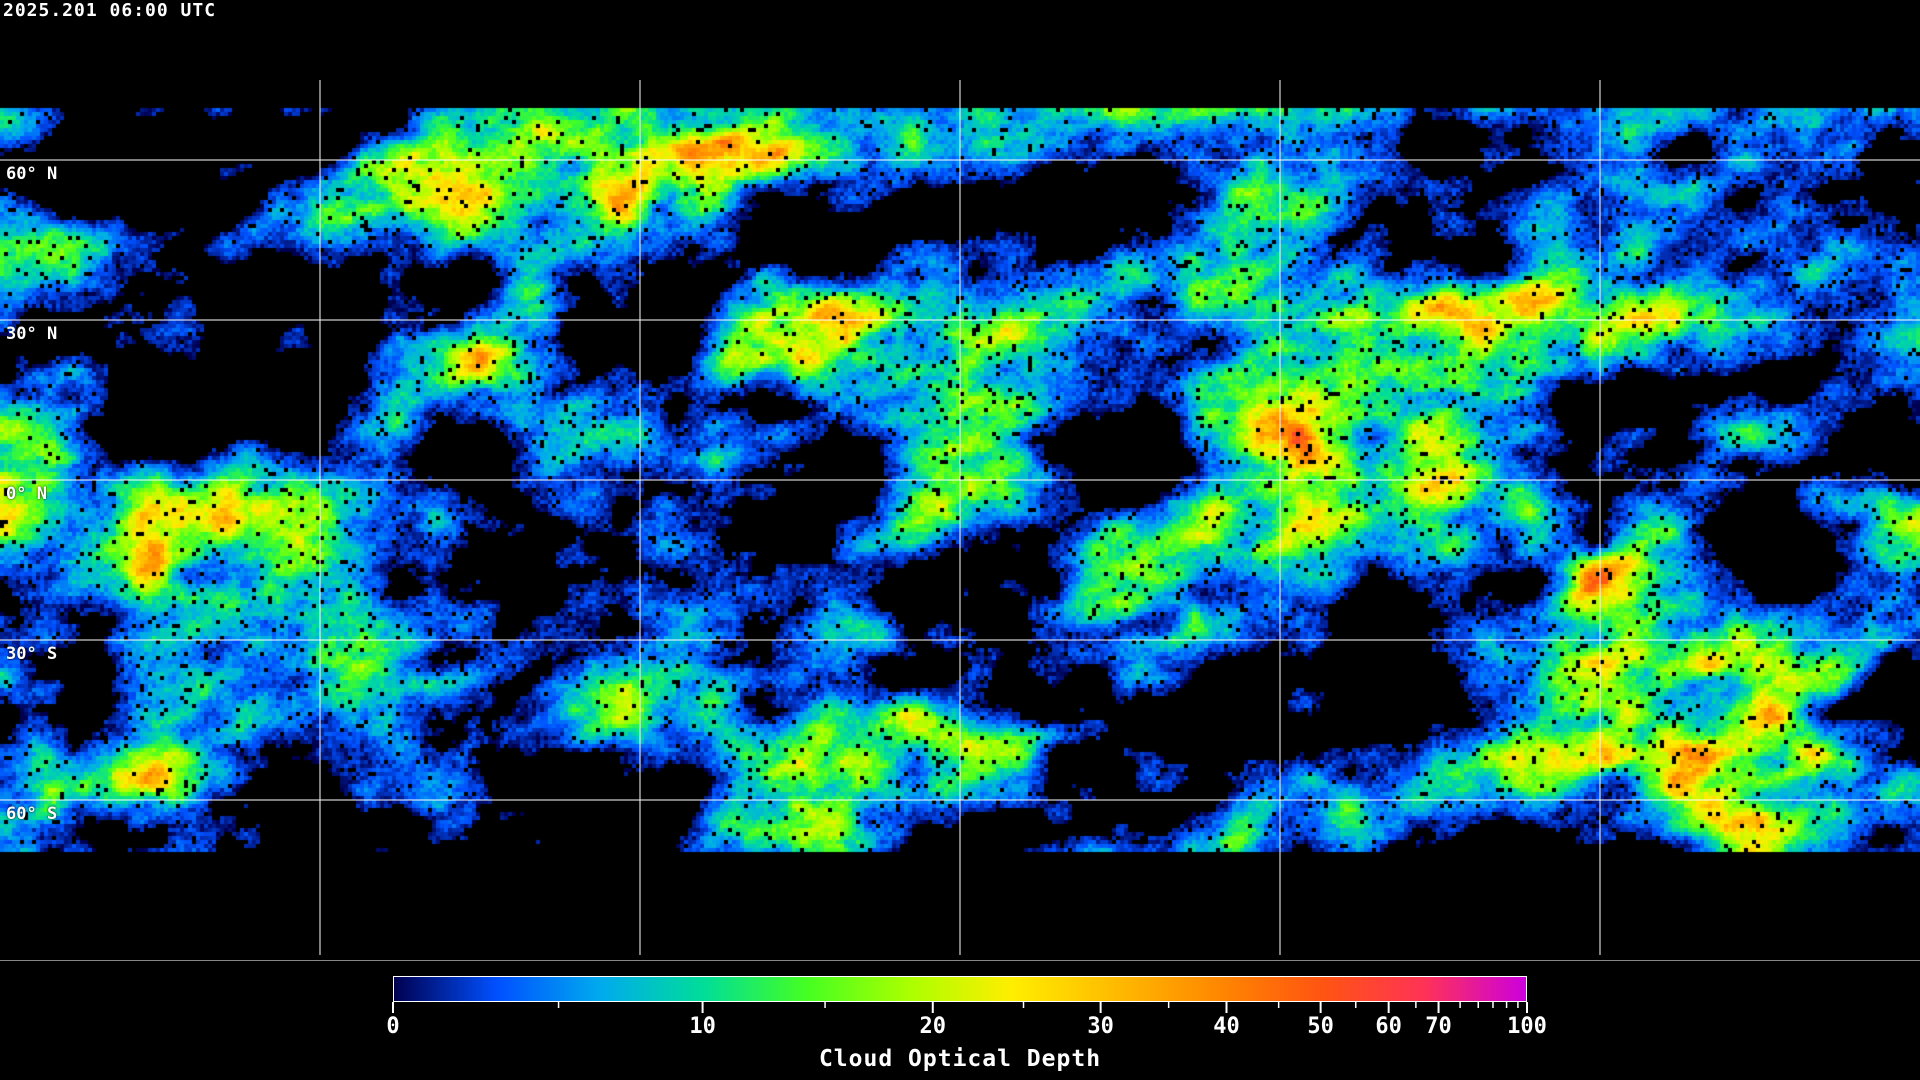 The image size is (1920, 1080). Describe the element at coordinates (1320, 1026) in the screenshot. I see `colorbar-tick-label: 50` at that location.